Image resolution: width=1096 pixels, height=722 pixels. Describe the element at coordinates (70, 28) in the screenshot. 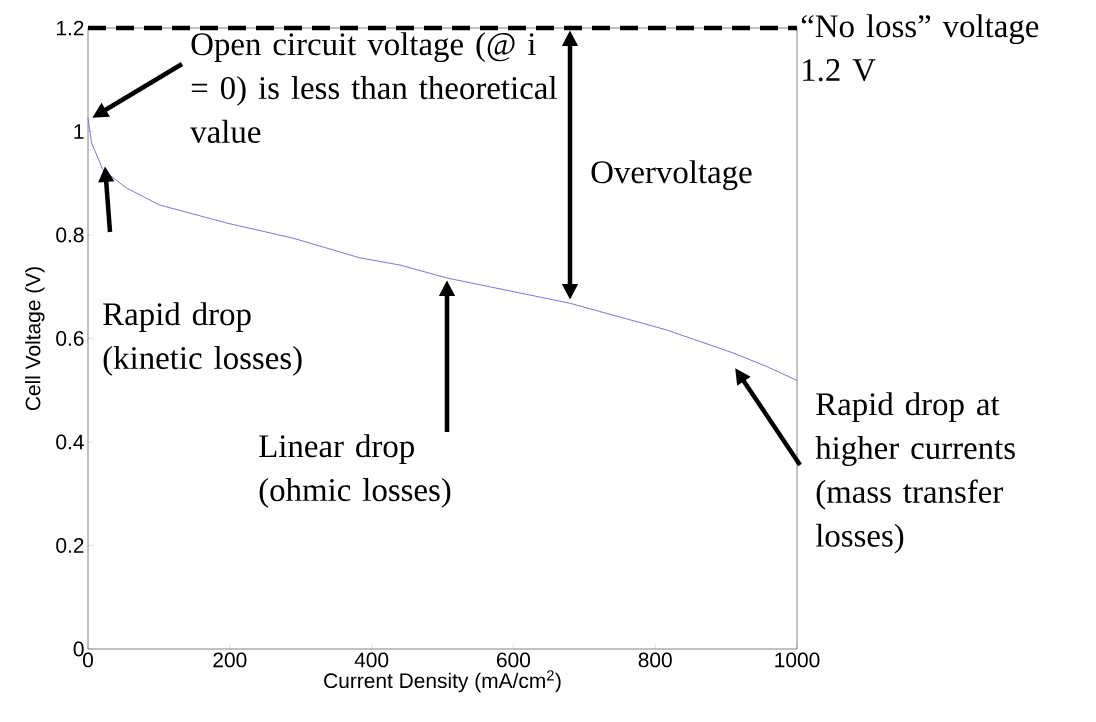

I see `y-tick-label: 1.2` at that location.